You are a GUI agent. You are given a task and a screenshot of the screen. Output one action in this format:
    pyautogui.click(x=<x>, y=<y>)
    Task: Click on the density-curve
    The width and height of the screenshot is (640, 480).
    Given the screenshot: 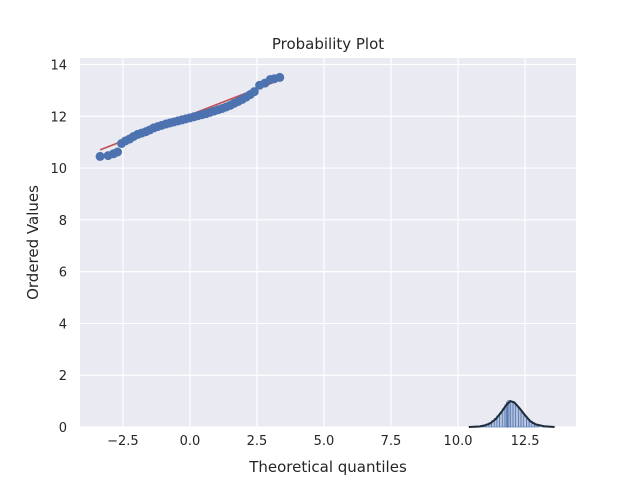 What is the action you would take?
    pyautogui.click(x=511, y=413)
    